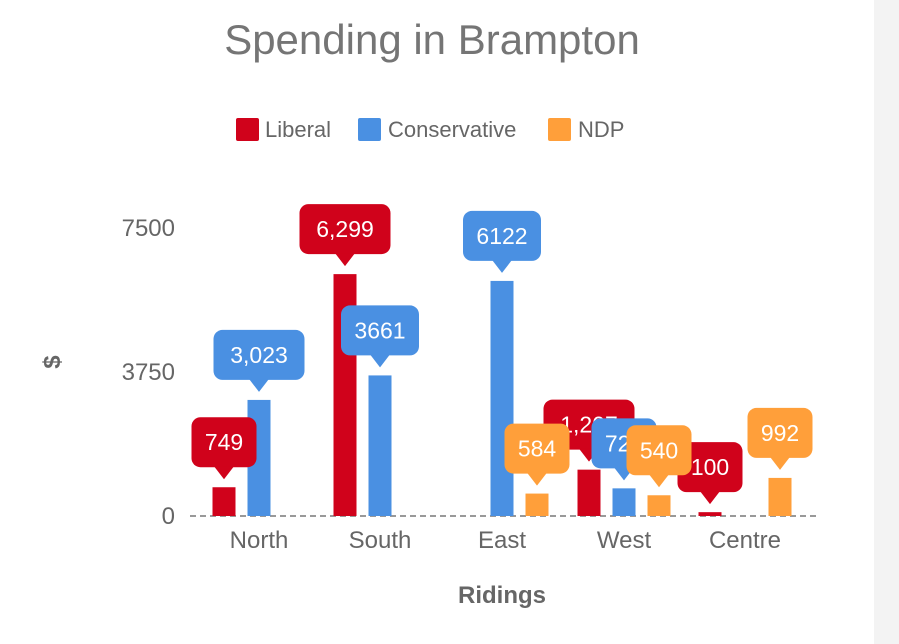 Image resolution: width=899 pixels, height=644 pixels. Describe the element at coordinates (710, 514) in the screenshot. I see `bar-liberal-centre` at that location.